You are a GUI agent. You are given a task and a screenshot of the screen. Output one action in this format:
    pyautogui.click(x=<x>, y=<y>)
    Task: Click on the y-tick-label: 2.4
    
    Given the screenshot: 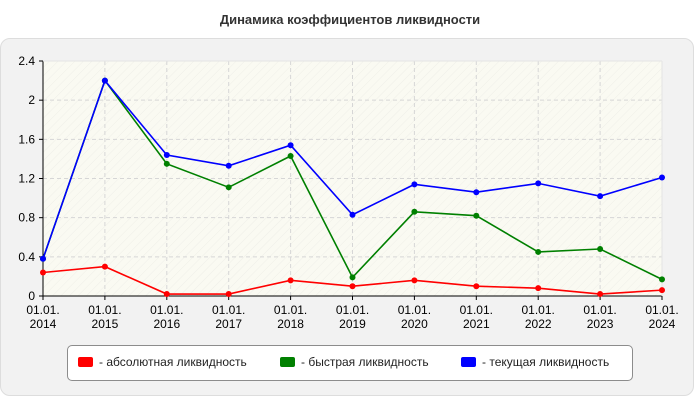 What is the action you would take?
    pyautogui.click(x=26, y=61)
    